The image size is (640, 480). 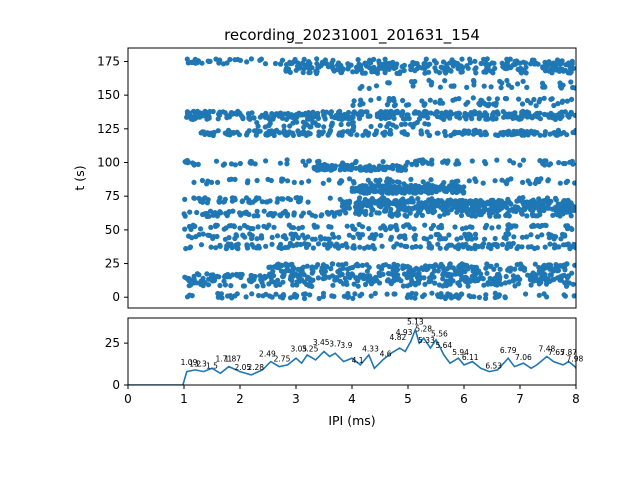 What do you see at coordinates (232, 359) in the screenshot?
I see `ipi-peak-label: 1.87` at bounding box center [232, 359].